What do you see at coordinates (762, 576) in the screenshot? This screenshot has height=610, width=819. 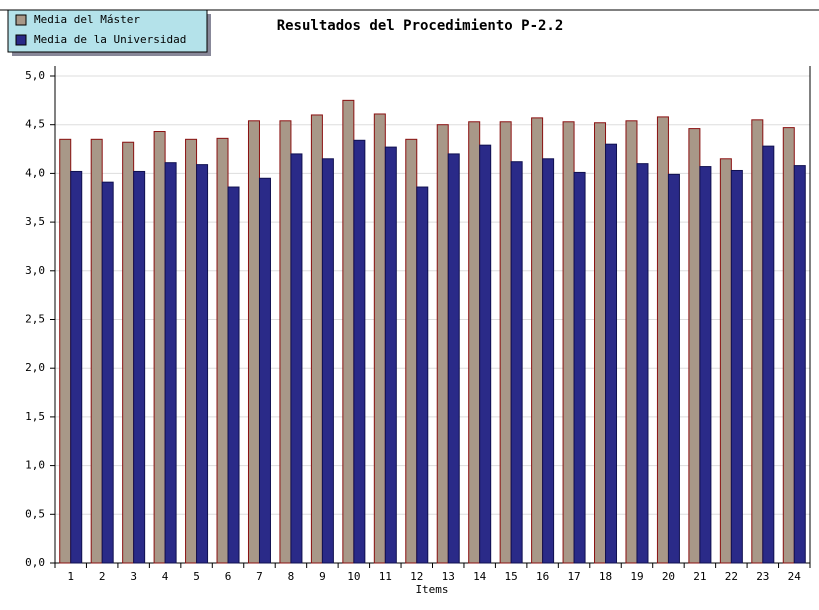 I see `x-tick-label: 23` at bounding box center [762, 576].